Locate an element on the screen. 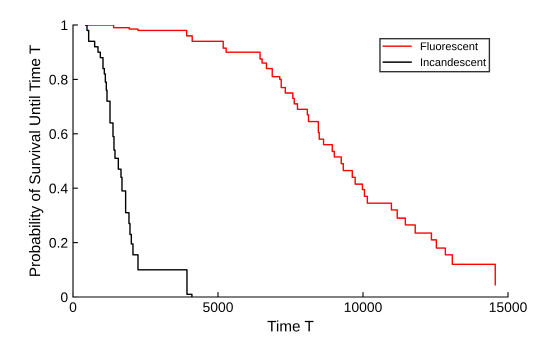 The image size is (560, 337). x-axis-title: Time T is located at coordinates (291, 326).